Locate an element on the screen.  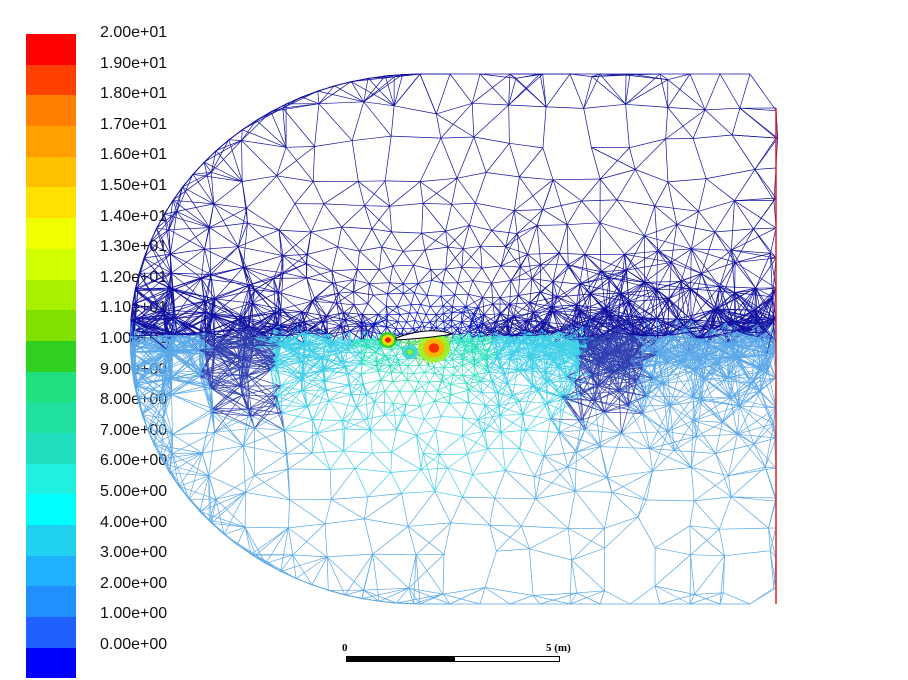
colormap-swatch is located at coordinates (51, 172).